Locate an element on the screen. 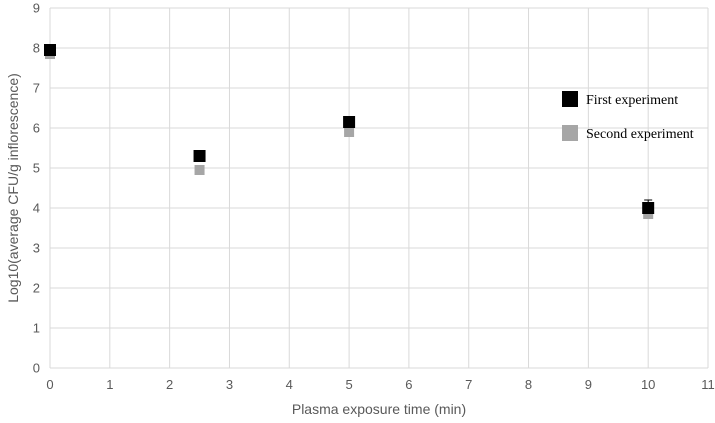 This screenshot has width=715, height=423. x-tick-label: 7 is located at coordinates (468, 384).